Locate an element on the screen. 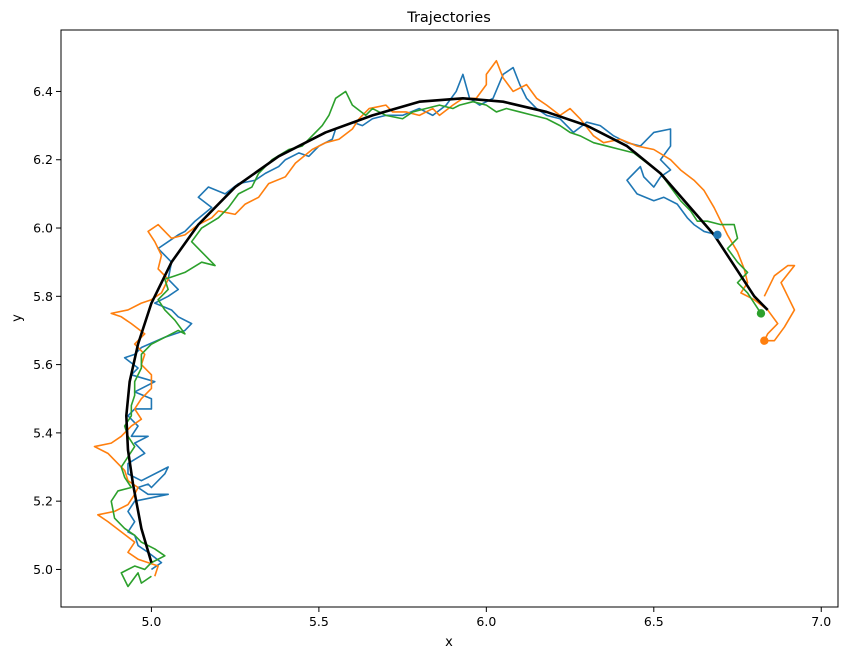  x-tick-label: 6.5 is located at coordinates (654, 621).